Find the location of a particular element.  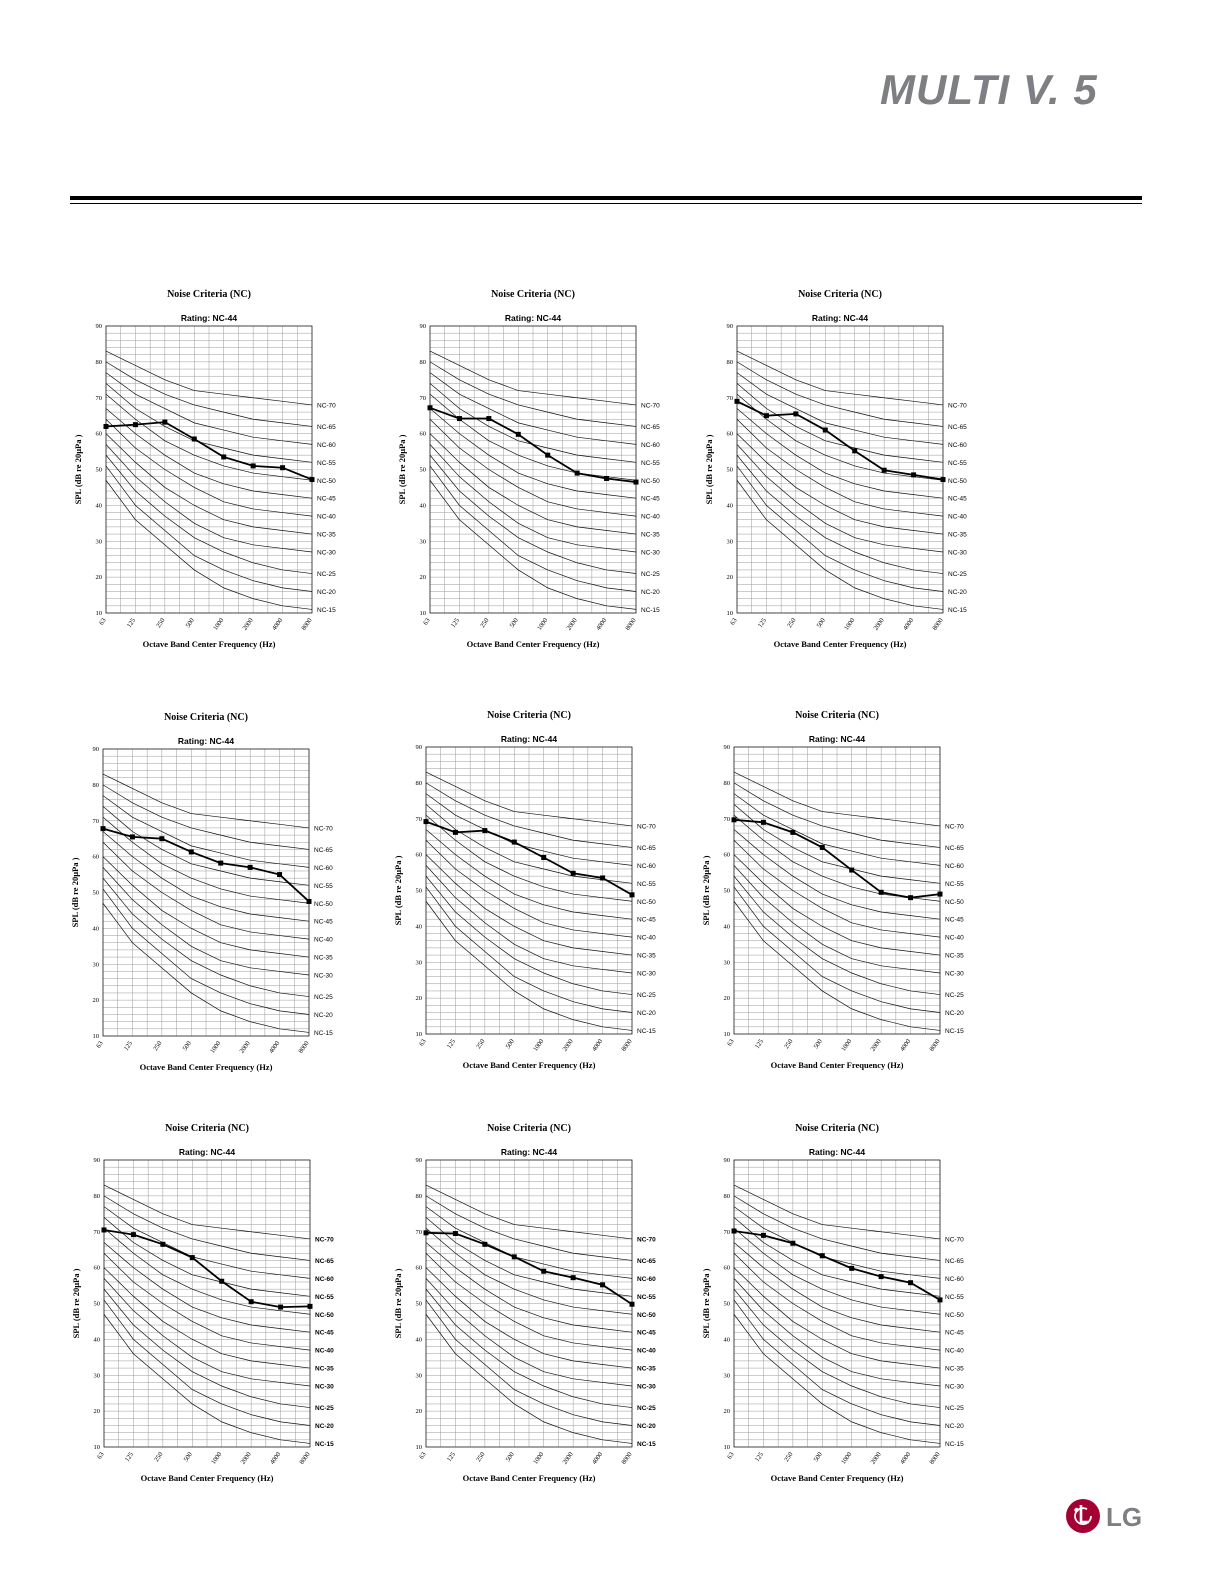

nc-curve-label: NC-60 is located at coordinates (326, 445).